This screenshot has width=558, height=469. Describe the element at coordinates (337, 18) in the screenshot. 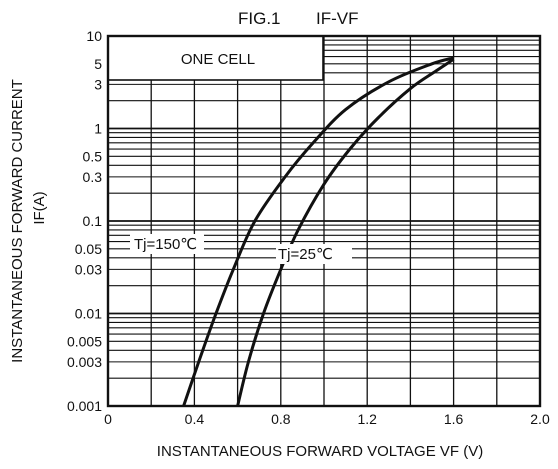

I see `chart-title-curve-name: IF-VF` at that location.